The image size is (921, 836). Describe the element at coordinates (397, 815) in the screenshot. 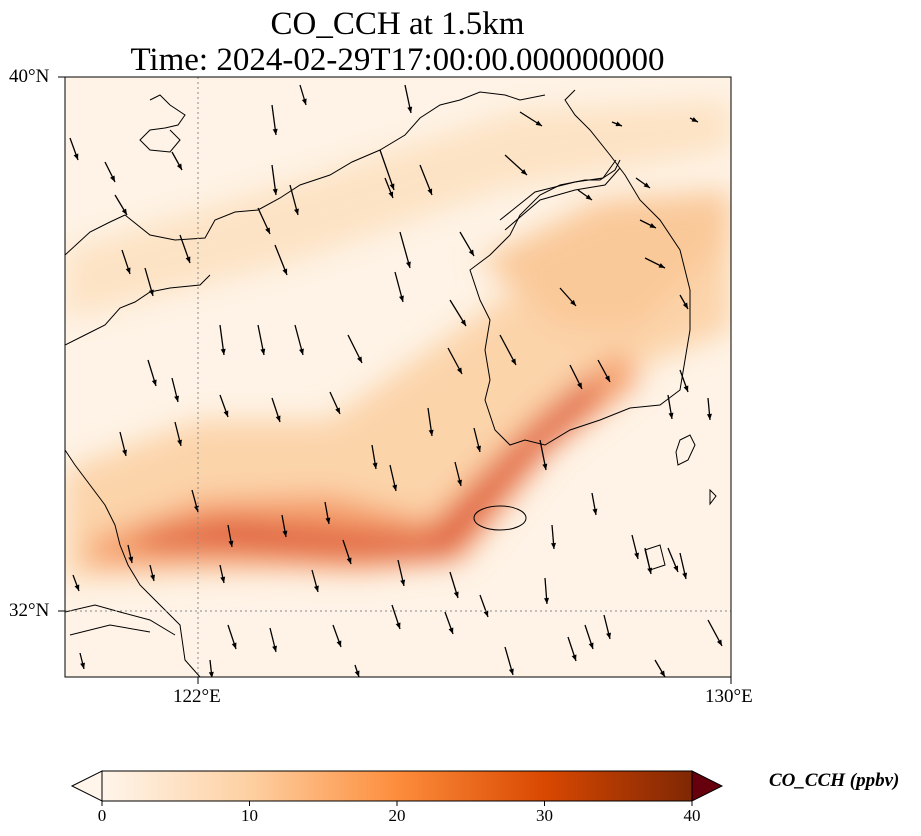

I see `colorbar-tick-label-20: 20` at that location.